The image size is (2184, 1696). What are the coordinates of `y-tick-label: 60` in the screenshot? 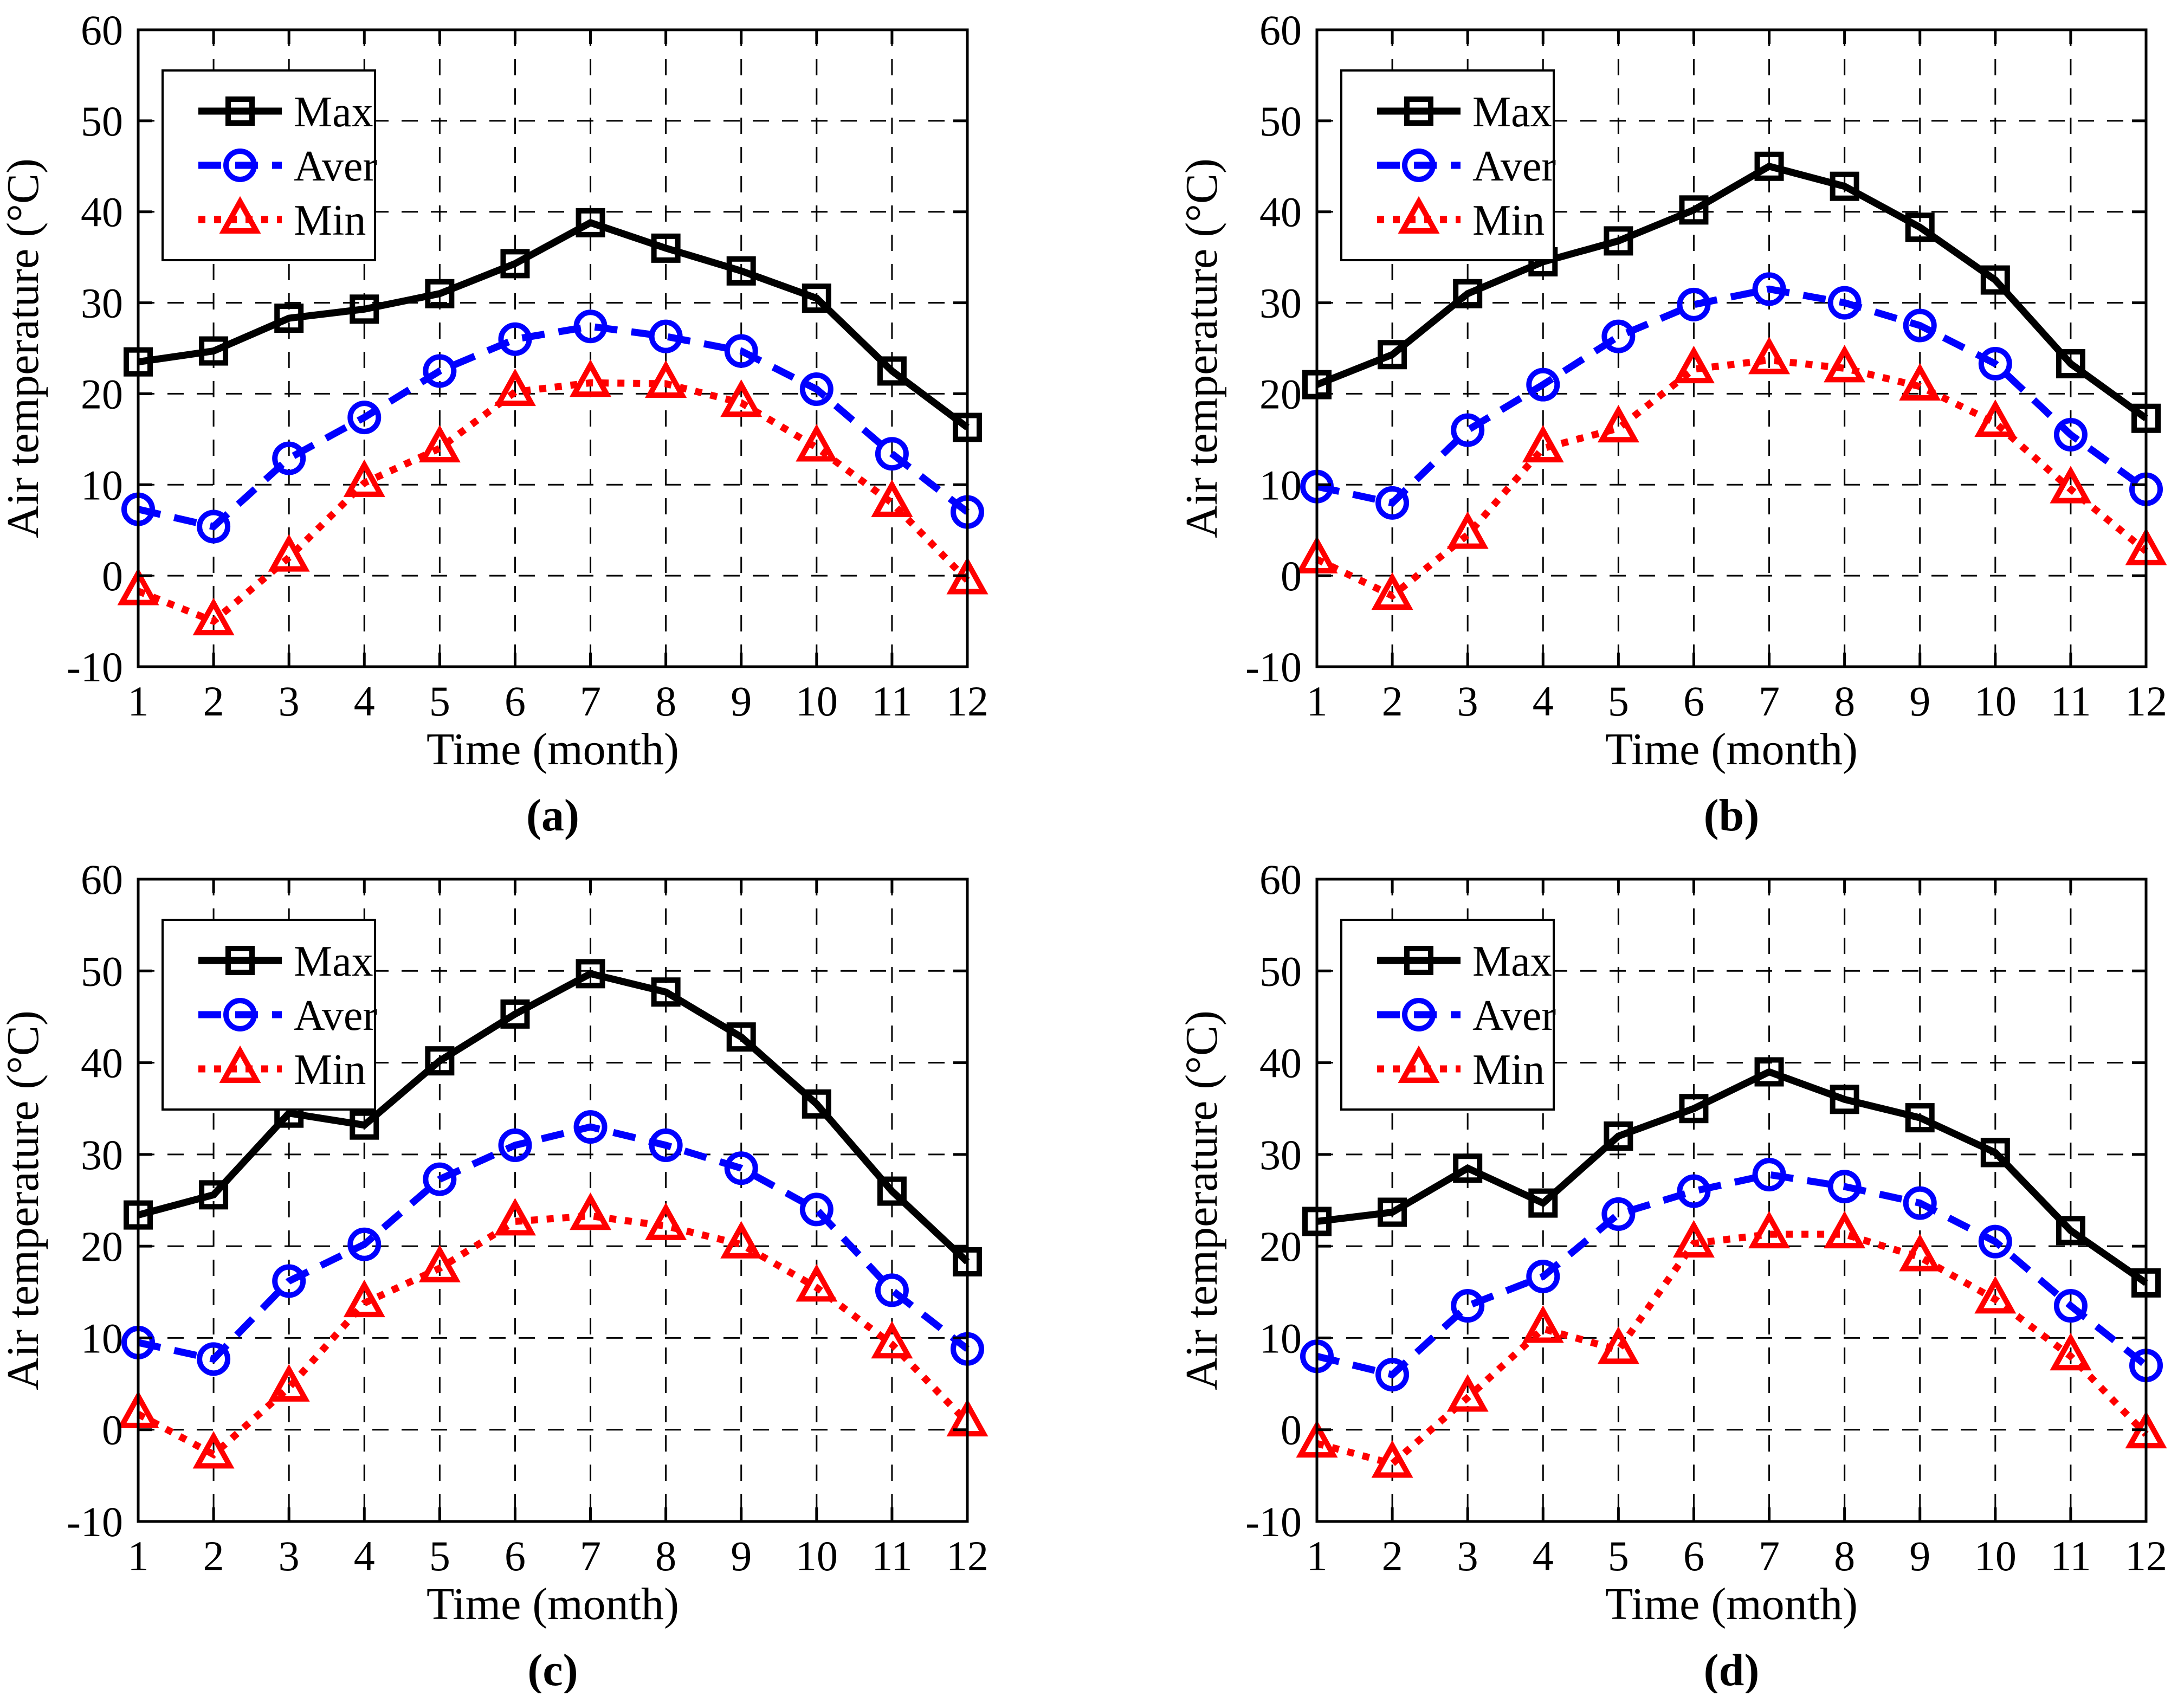 It's located at (1281, 30).